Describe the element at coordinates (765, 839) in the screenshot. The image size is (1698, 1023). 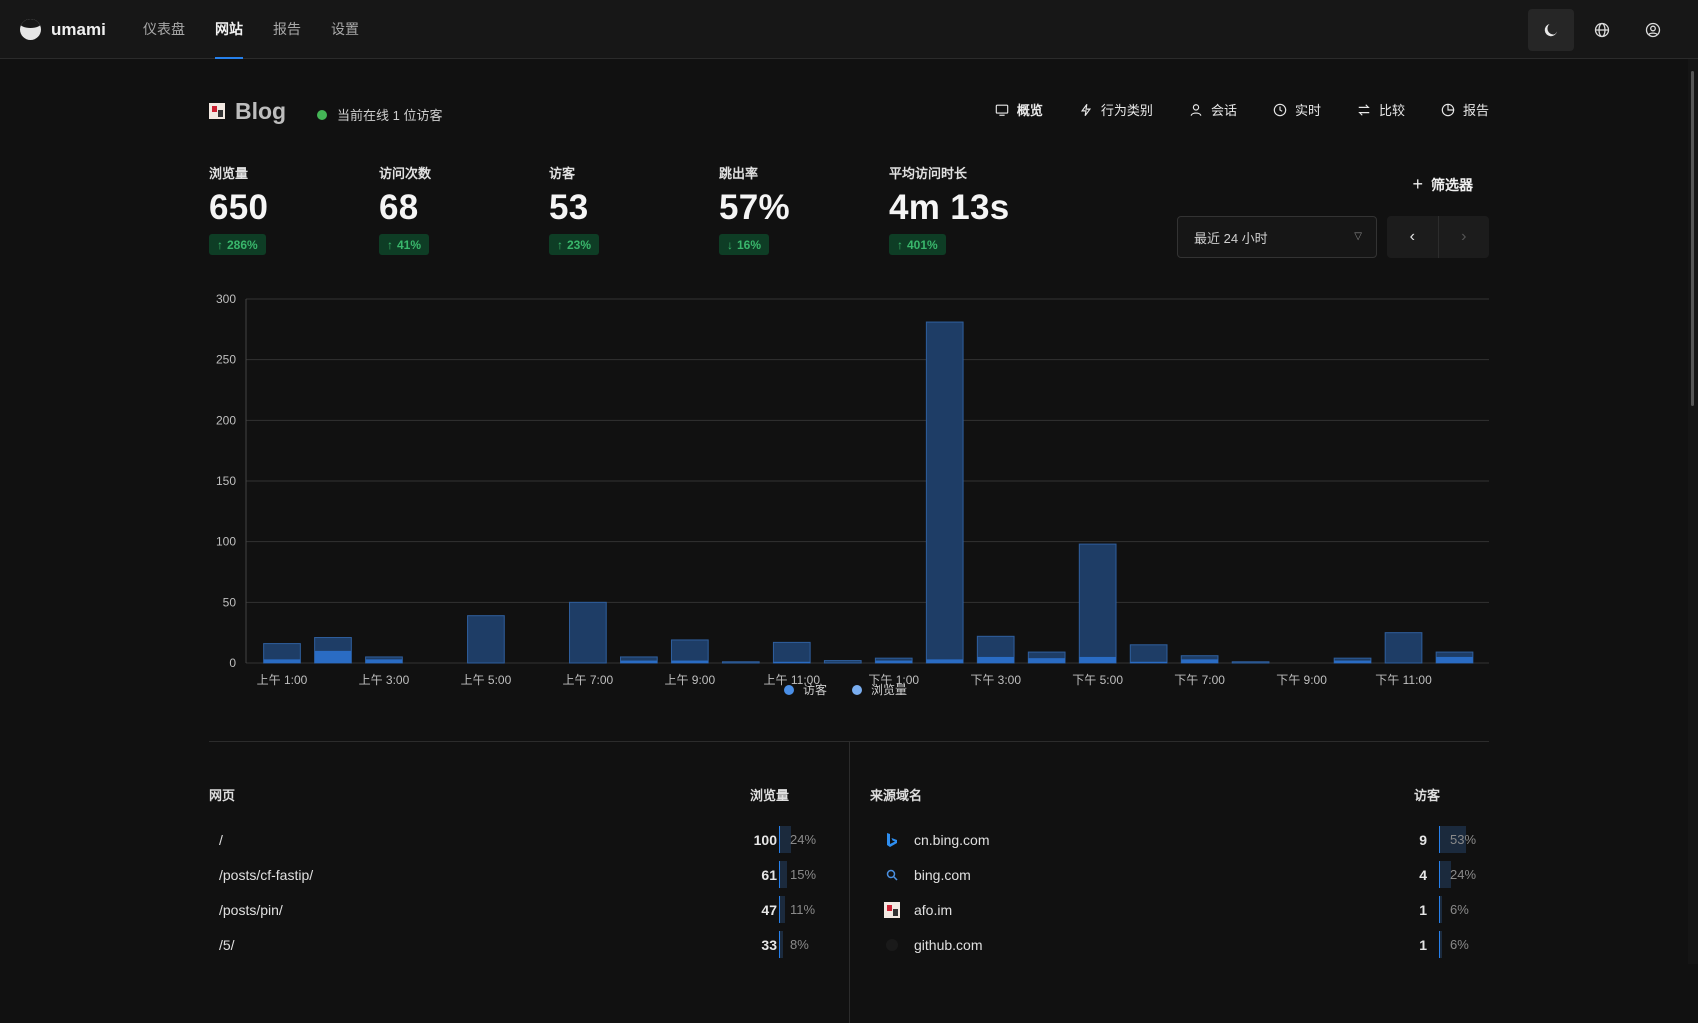
I see `page-views-value: 100` at that location.